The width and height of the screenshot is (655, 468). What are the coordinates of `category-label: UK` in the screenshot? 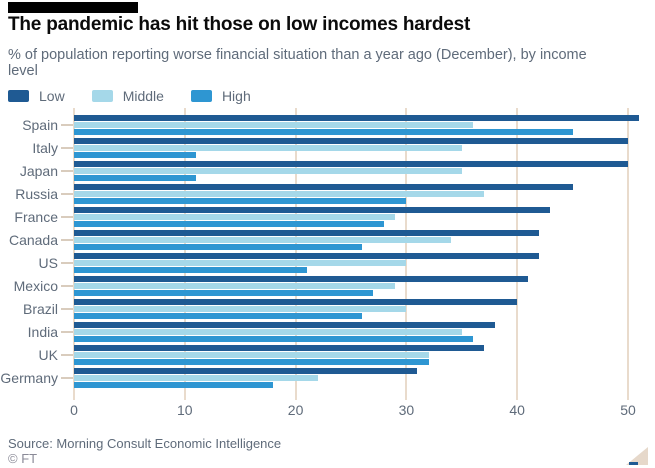 It's located at (48, 355).